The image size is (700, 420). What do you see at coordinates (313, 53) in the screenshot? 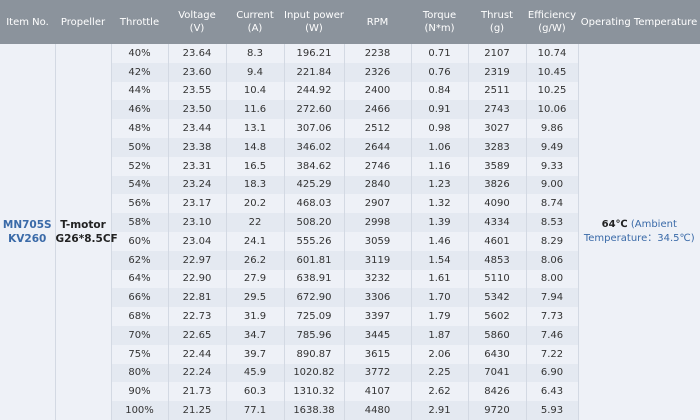
I see `input-power-cell: 196.21` at bounding box center [313, 53].